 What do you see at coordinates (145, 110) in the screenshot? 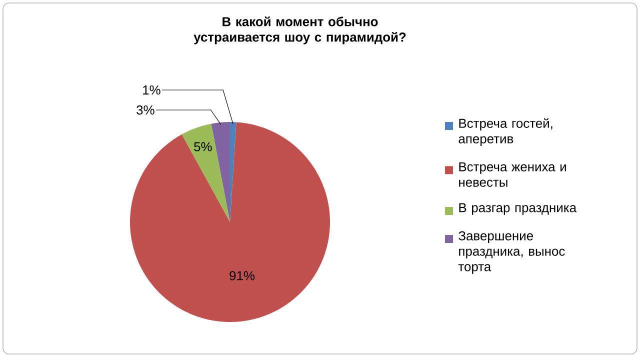
I see `data-label: 3%` at bounding box center [145, 110].